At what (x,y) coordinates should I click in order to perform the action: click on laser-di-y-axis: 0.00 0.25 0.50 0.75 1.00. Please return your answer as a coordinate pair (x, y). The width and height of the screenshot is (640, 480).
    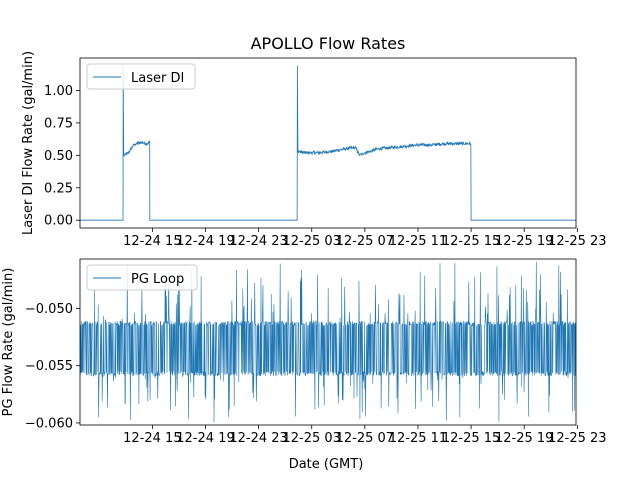
    Looking at the image, I should click on (62, 156).